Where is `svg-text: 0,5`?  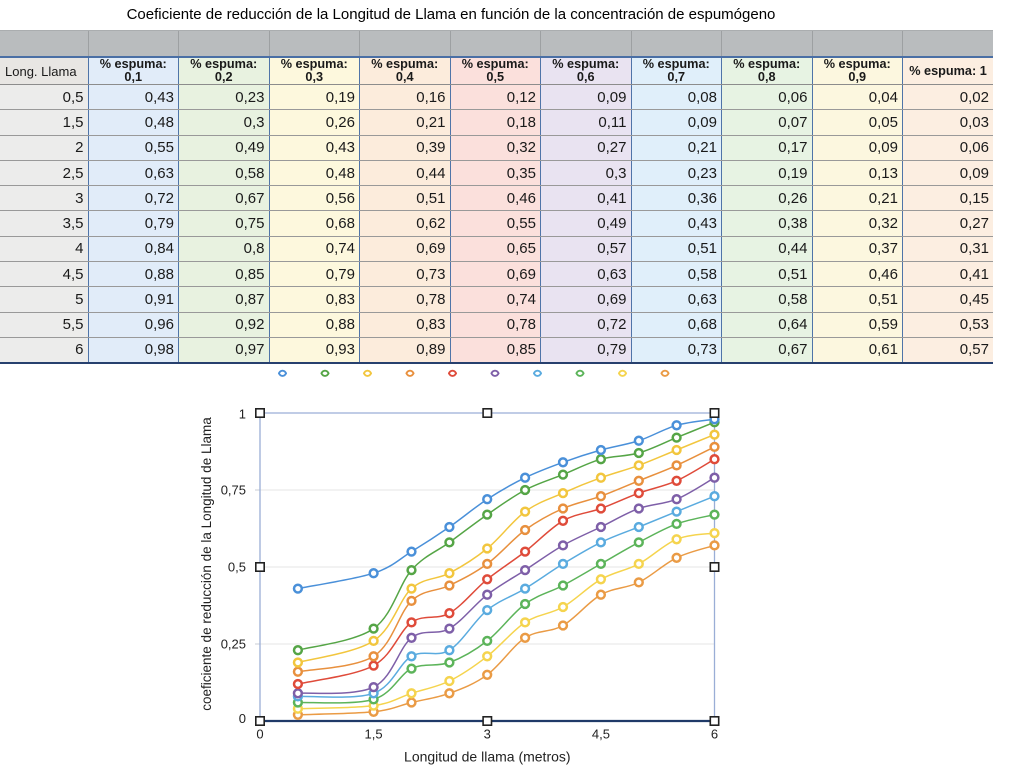 svg-text: 0,5 is located at coordinates (237, 567).